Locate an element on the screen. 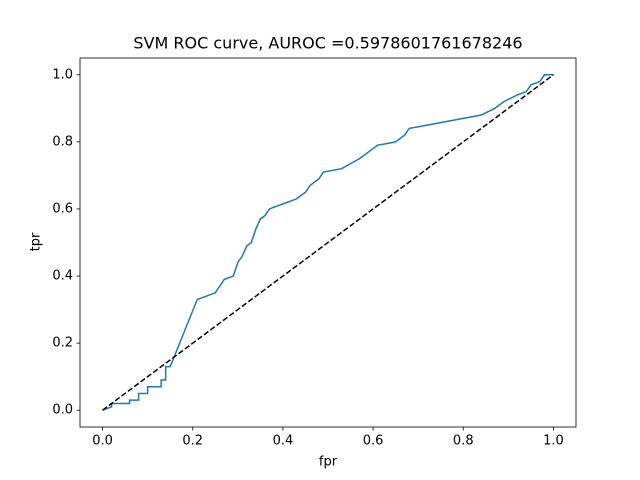 The image size is (640, 480). y-axis-label: tpr is located at coordinates (36, 241).